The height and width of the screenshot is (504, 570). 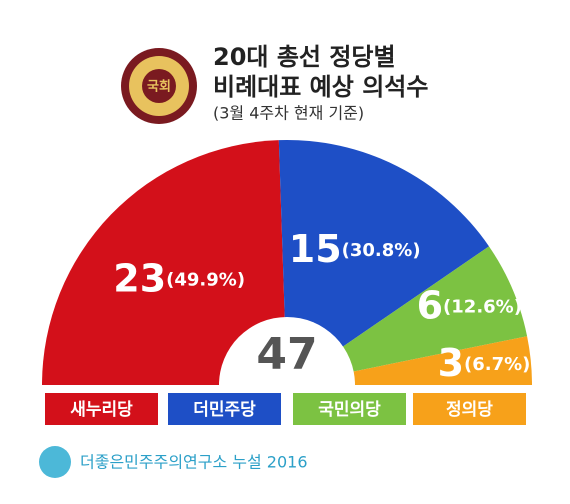 What do you see at coordinates (288, 113) in the screenshot?
I see `subtitle: (3월 4주차 현재 기준)` at bounding box center [288, 113].